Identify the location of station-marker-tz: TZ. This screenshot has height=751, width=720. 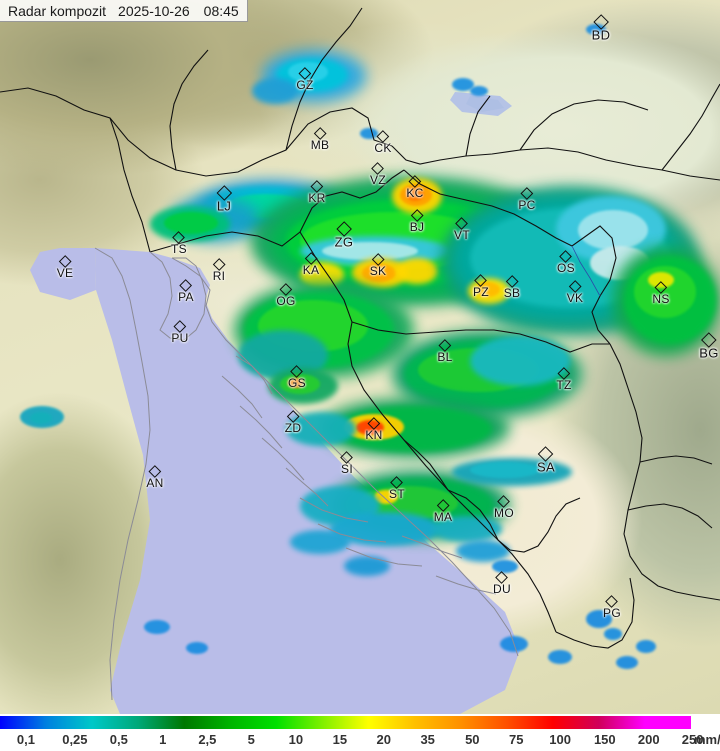
(564, 379).